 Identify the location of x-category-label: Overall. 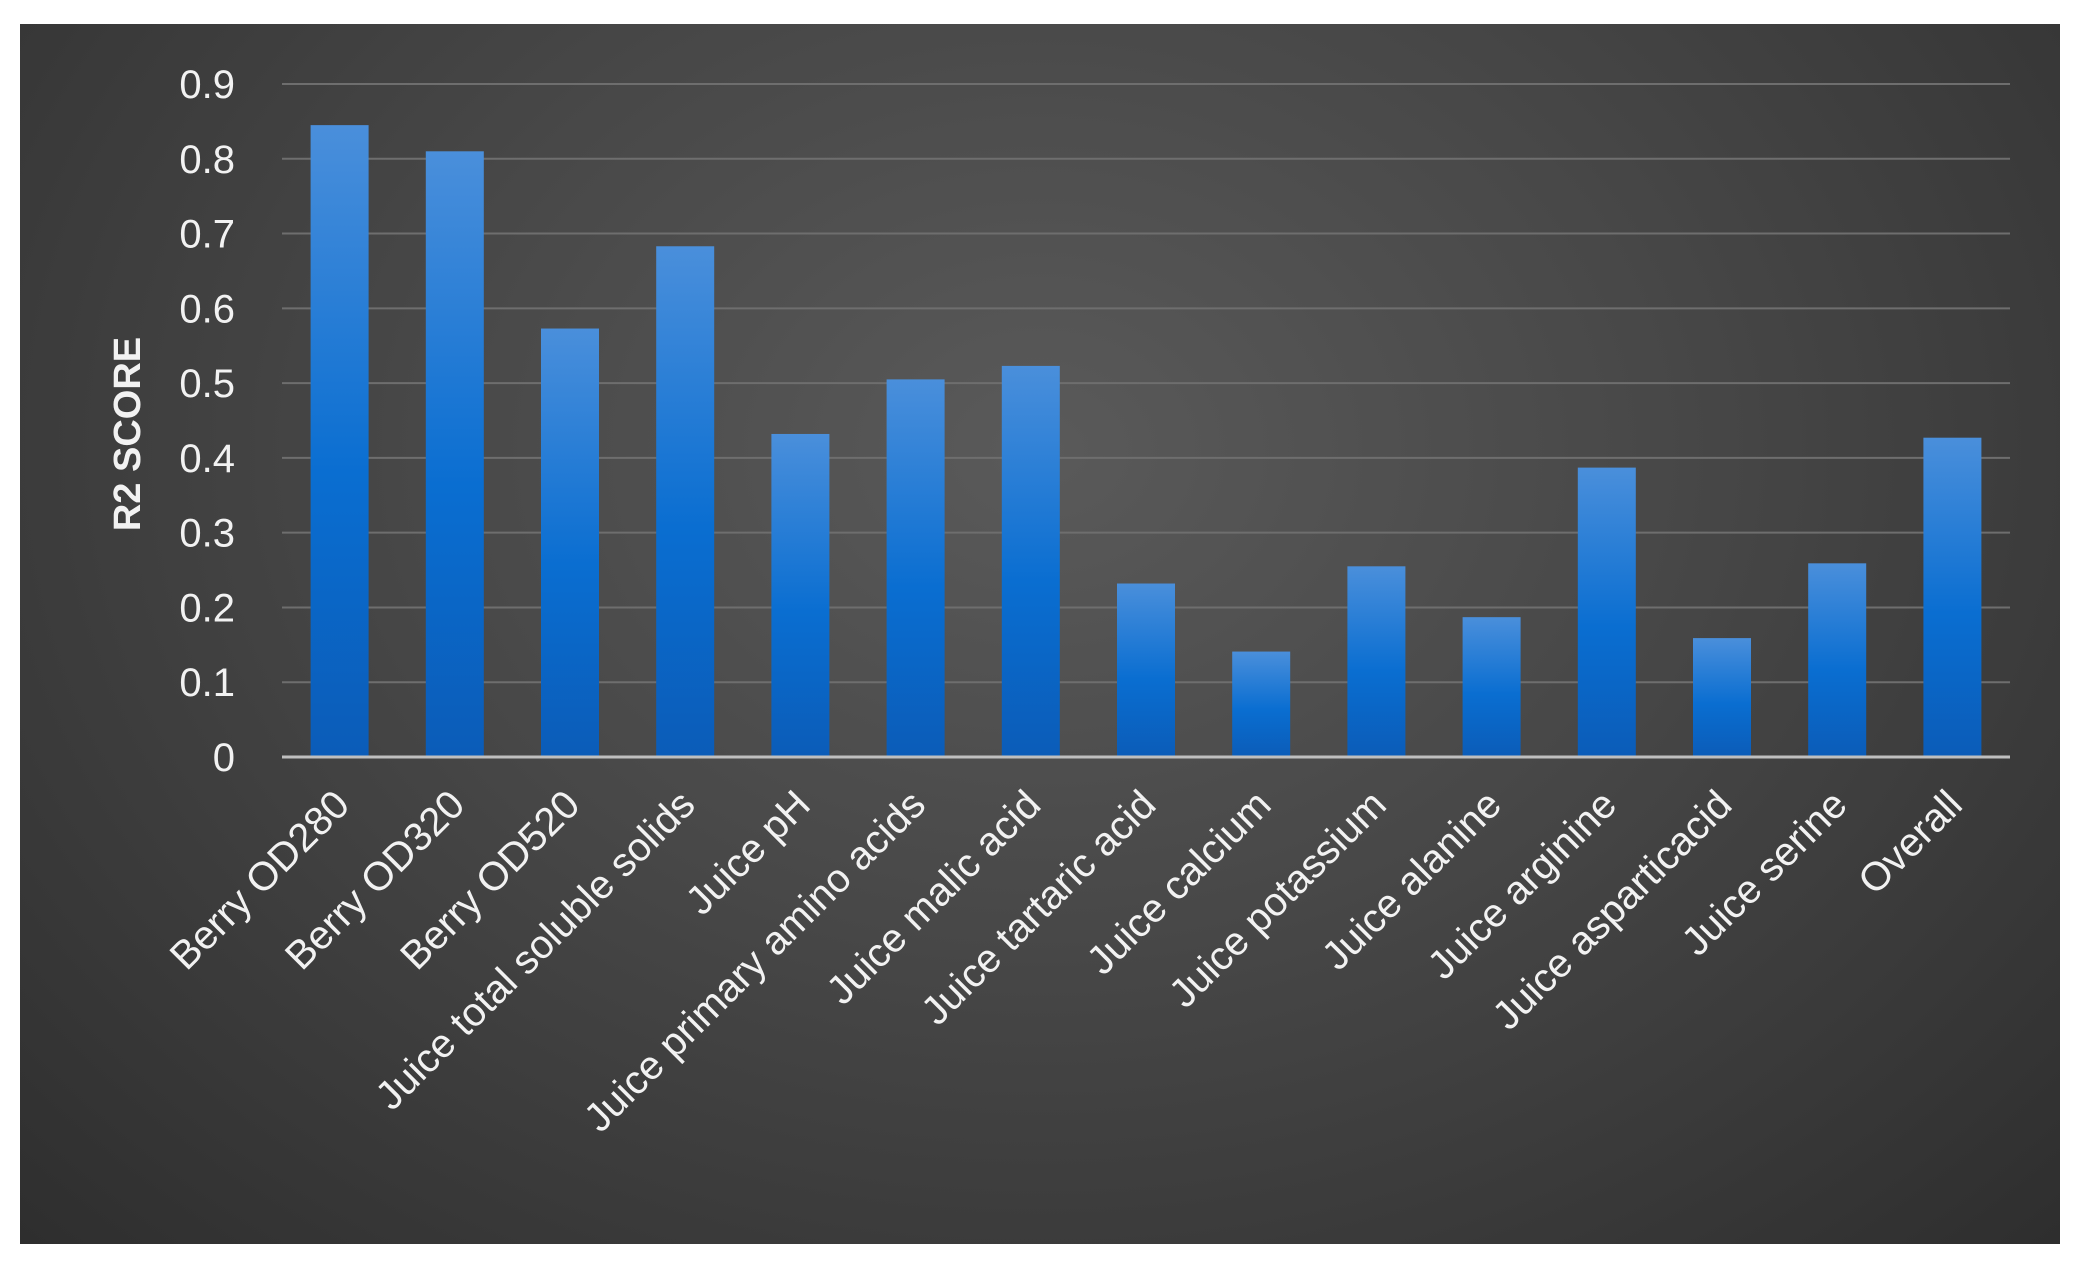
(1910, 842).